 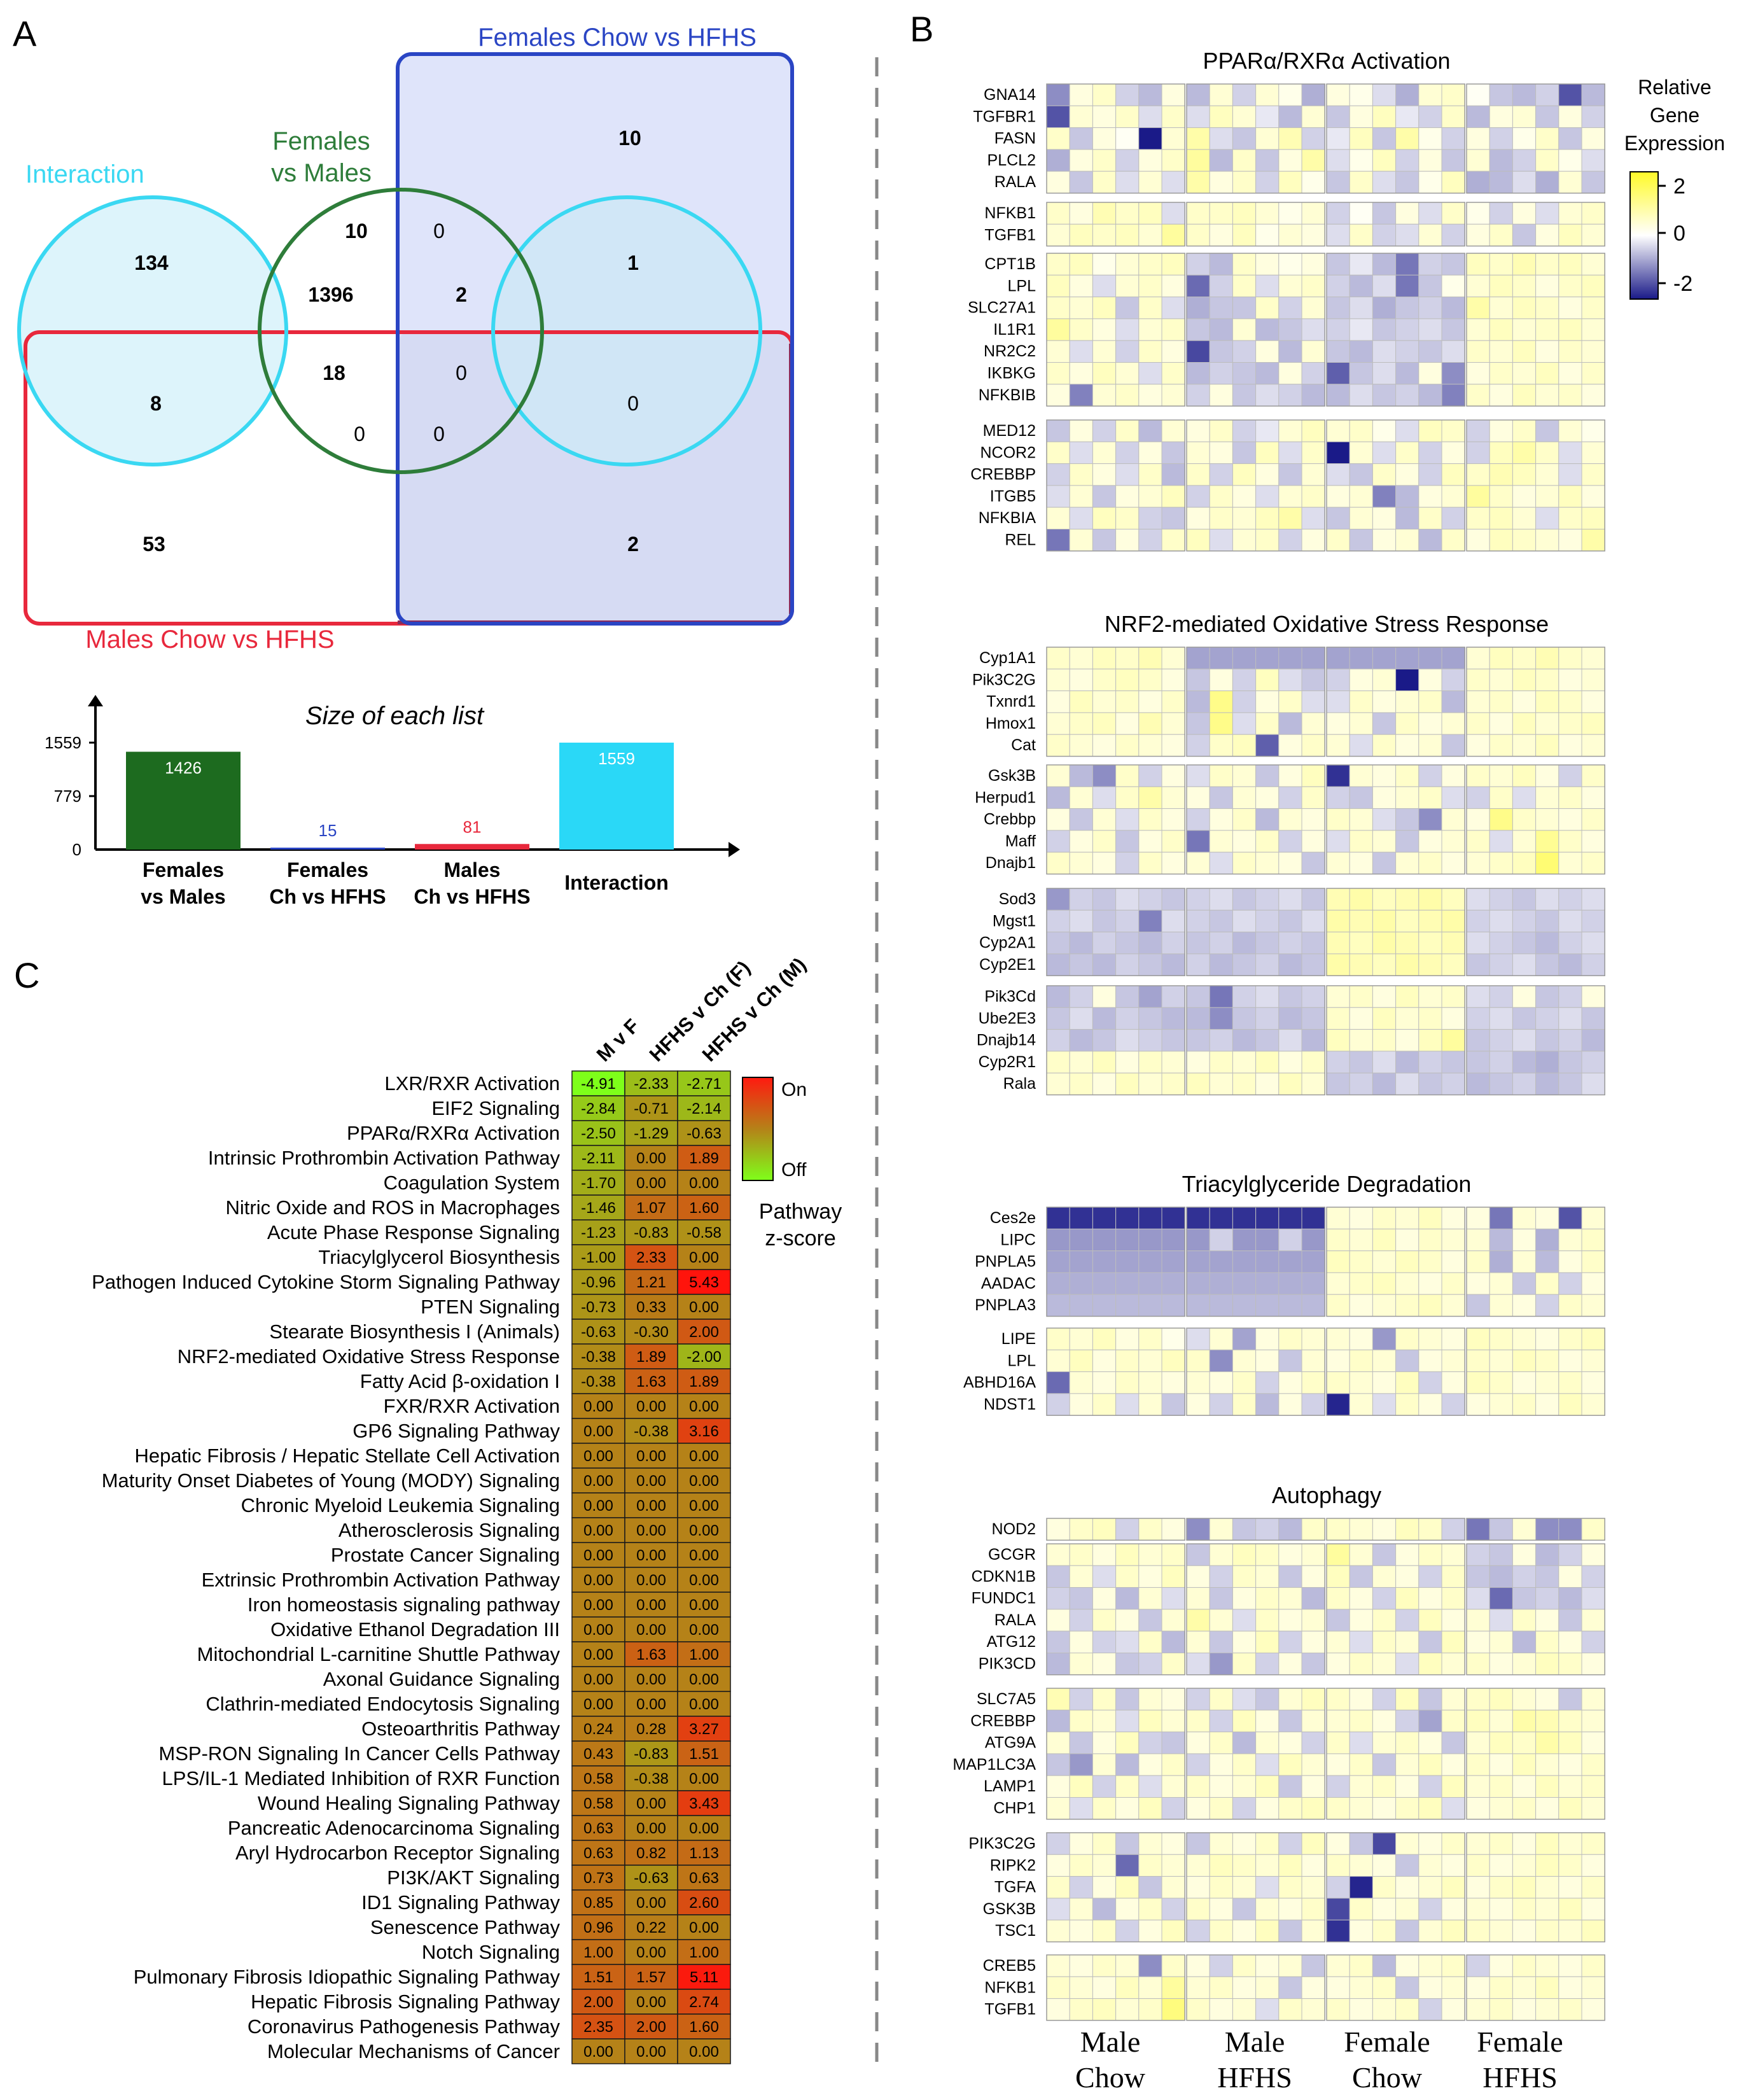 I want to click on pathway-name: Clathrin-mediated Endocytosis Signaling, so click(x=383, y=1704).